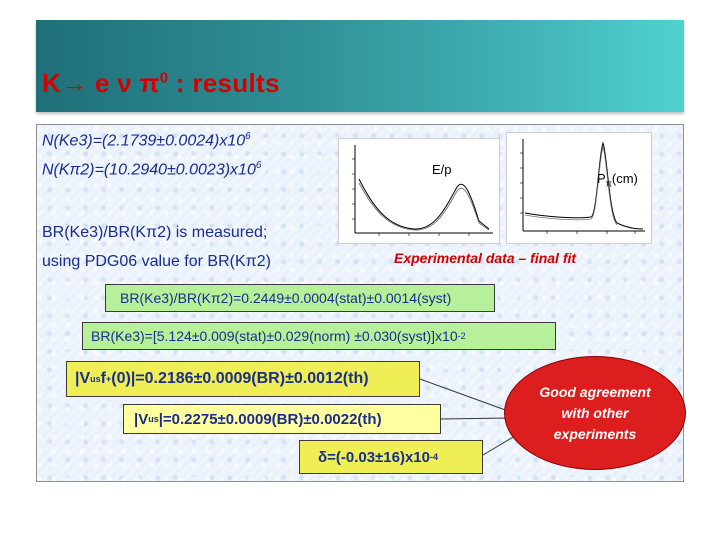 This screenshot has height=540, width=720. Describe the element at coordinates (161, 83) in the screenshot. I see `slide-title: K→ e ν π0 : results` at that location.